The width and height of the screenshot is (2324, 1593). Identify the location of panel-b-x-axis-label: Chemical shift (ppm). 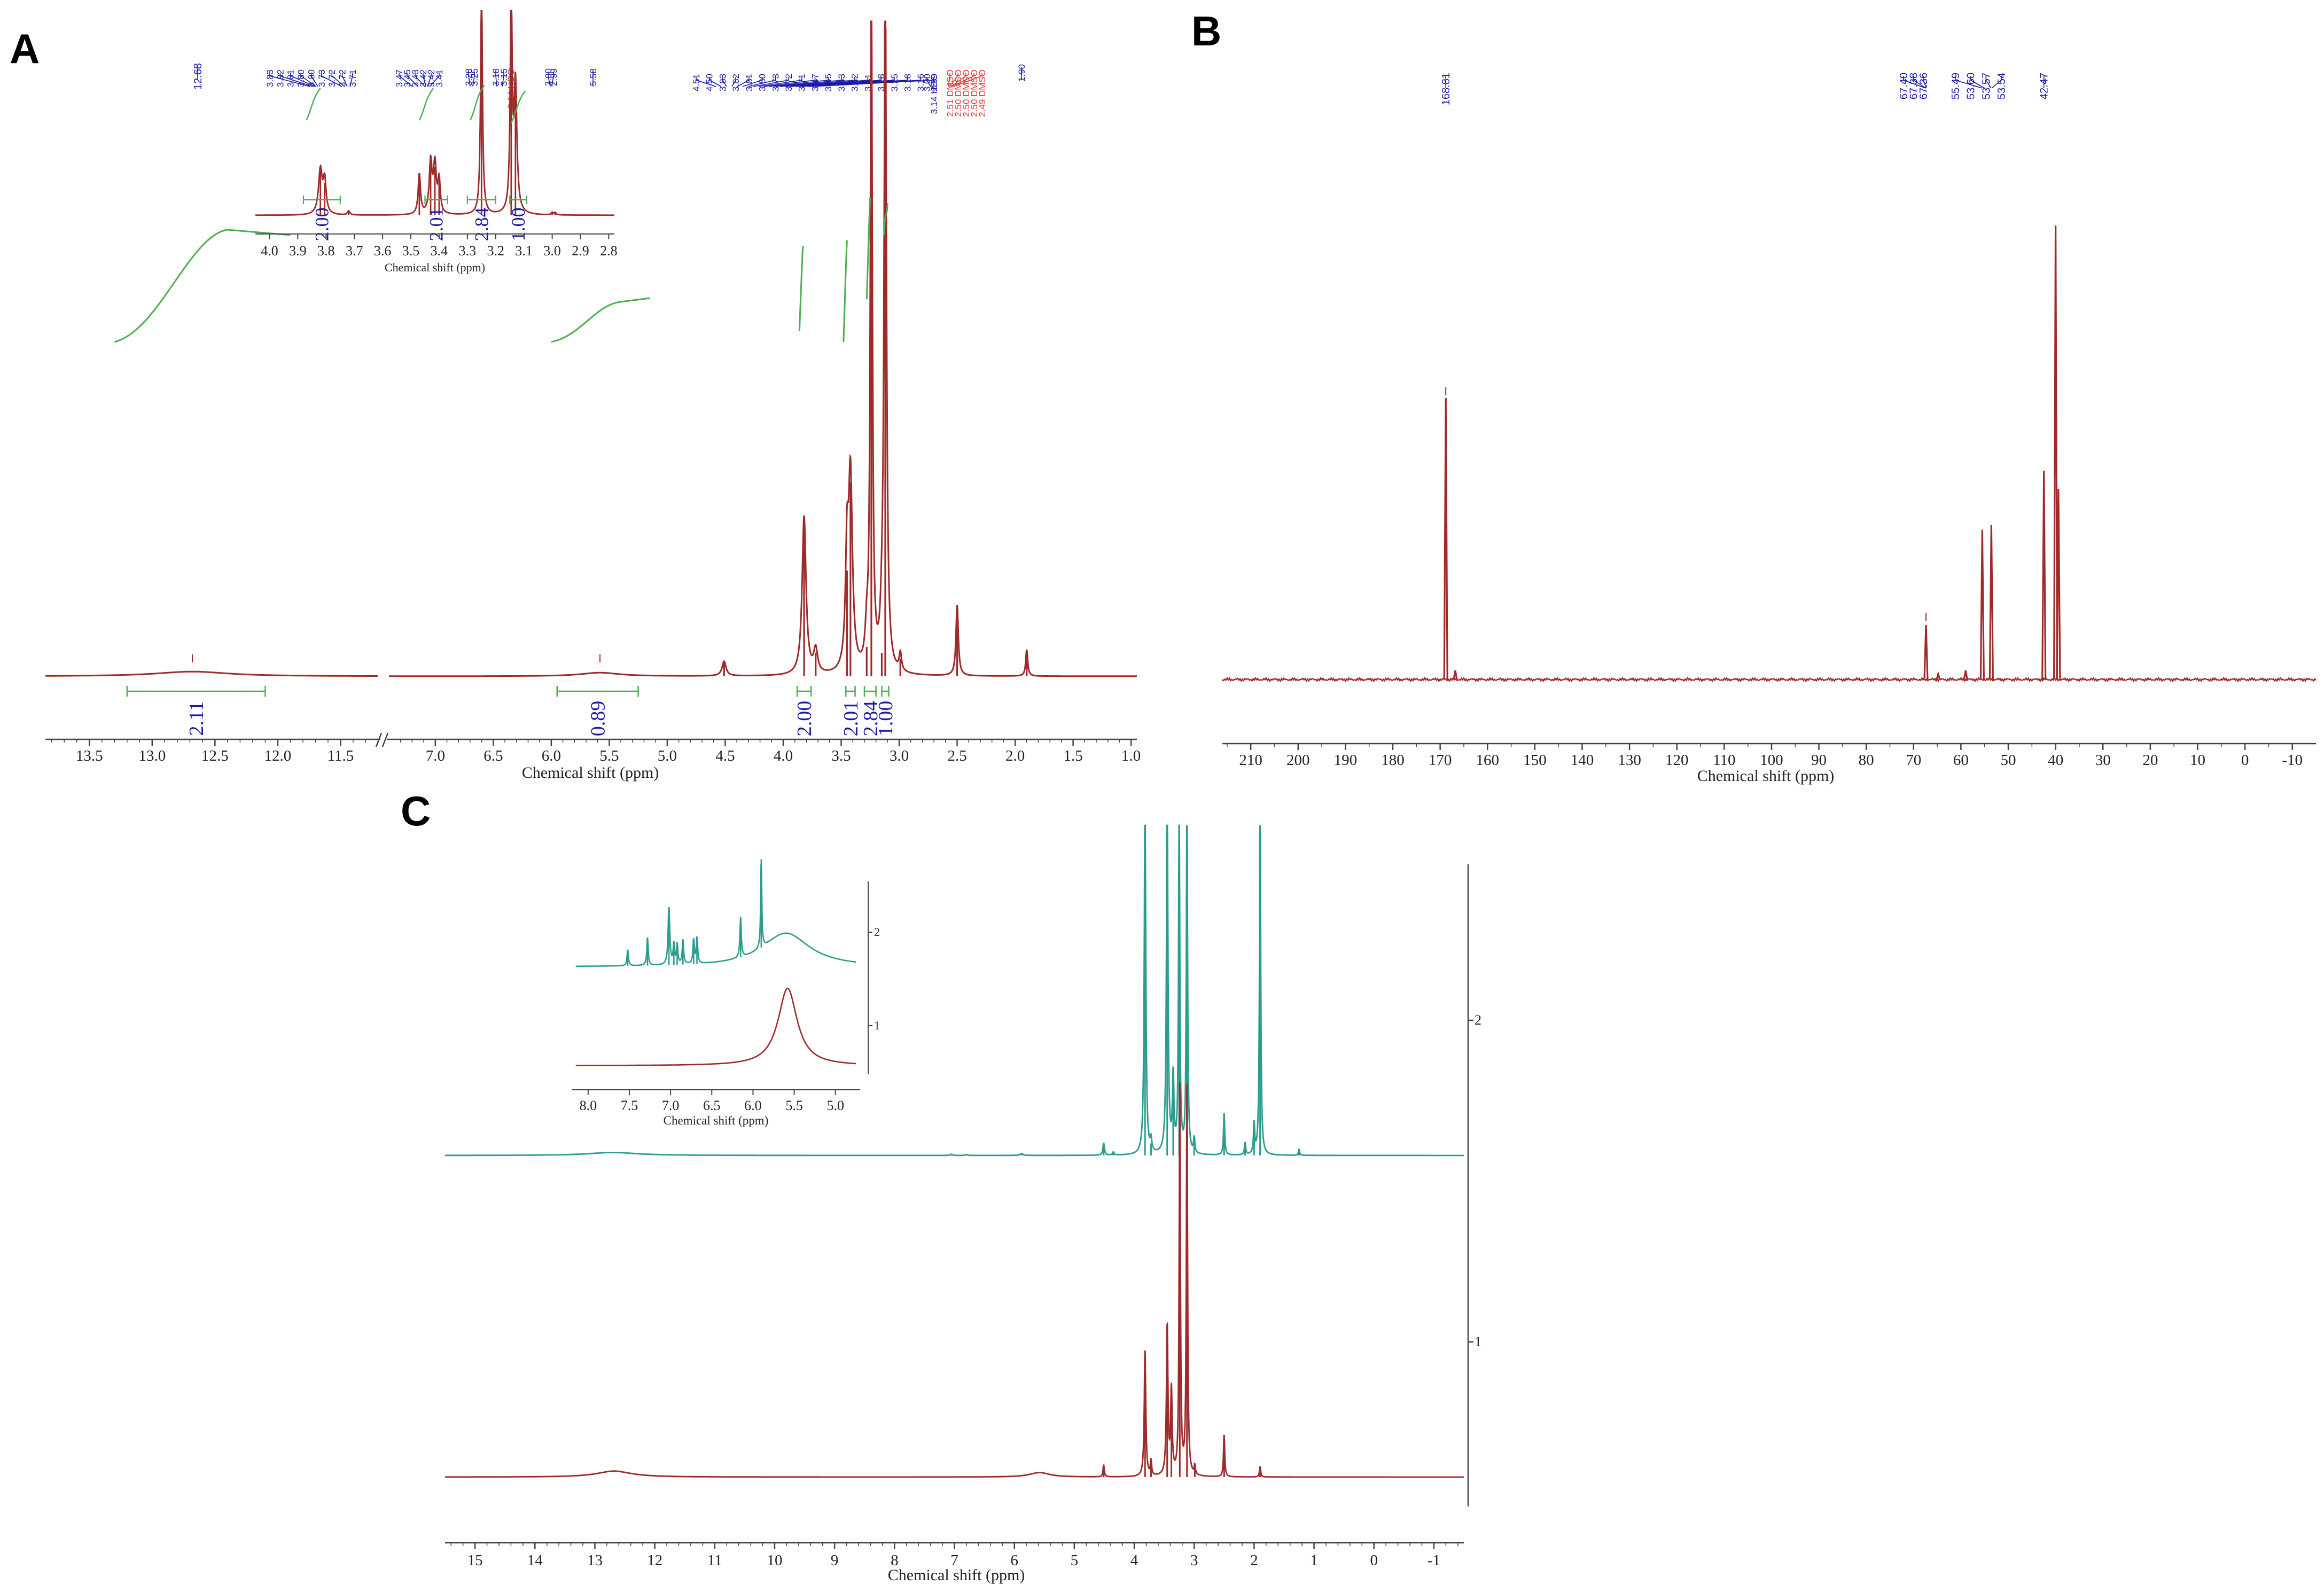
(1766, 776).